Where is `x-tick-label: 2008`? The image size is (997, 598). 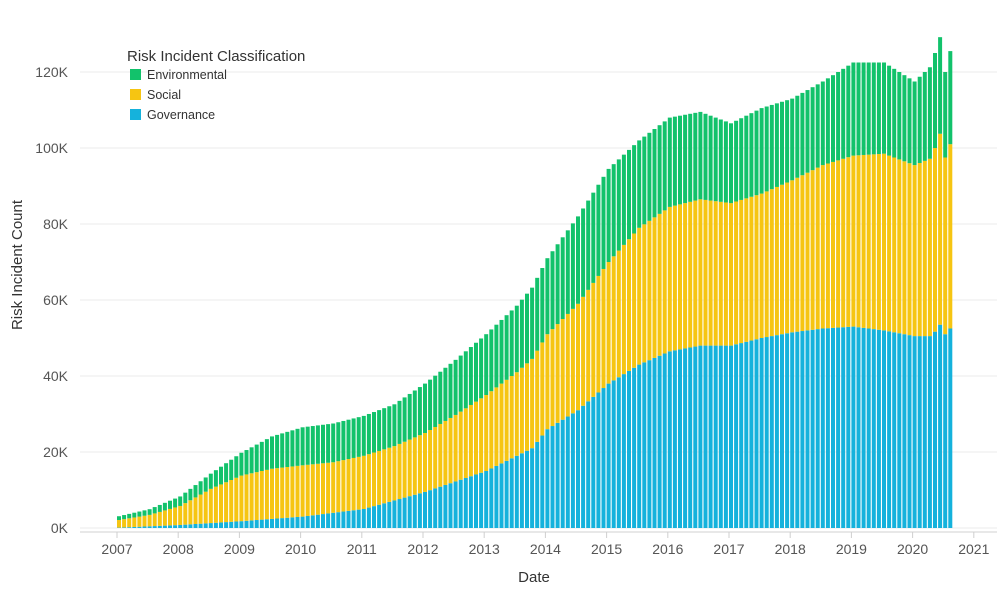 x-tick-label: 2008 is located at coordinates (178, 549).